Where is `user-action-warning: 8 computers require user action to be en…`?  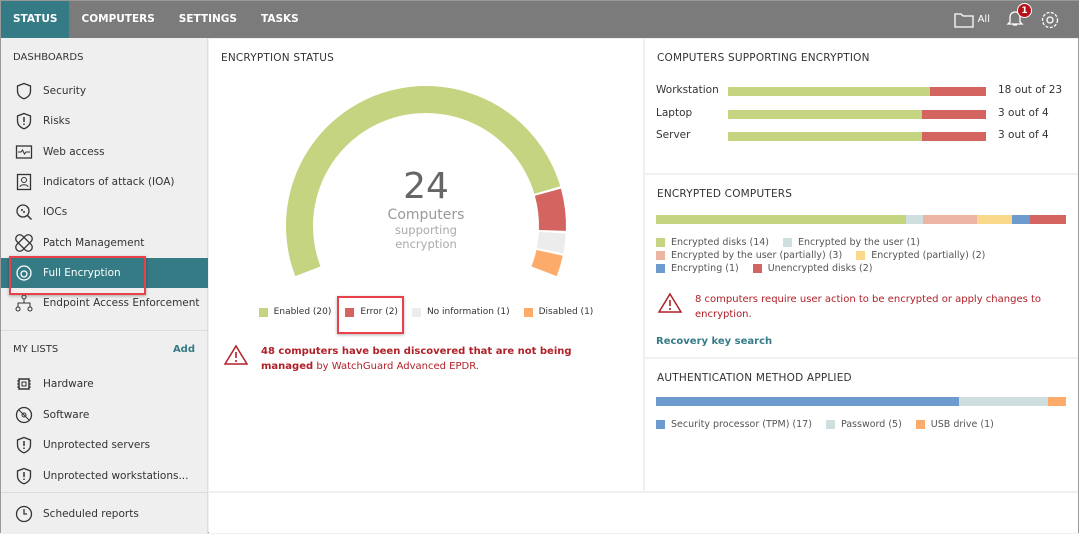
user-action-warning: 8 computers require user action to be en… is located at coordinates (862, 307).